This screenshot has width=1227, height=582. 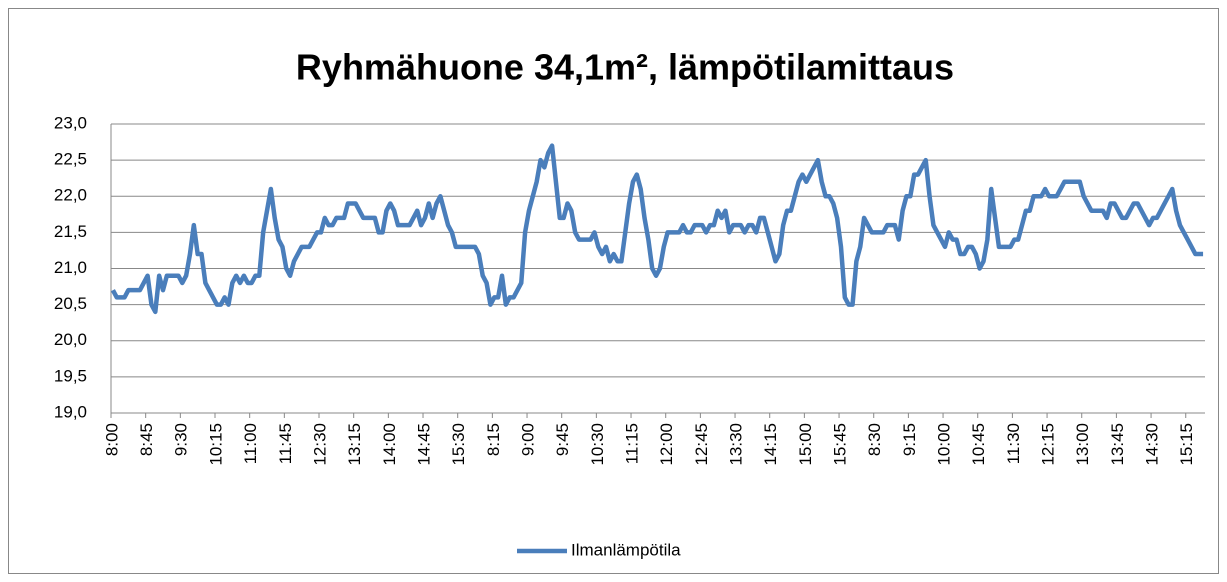 What do you see at coordinates (70, 303) in the screenshot?
I see `y-tick-label: 20,5` at bounding box center [70, 303].